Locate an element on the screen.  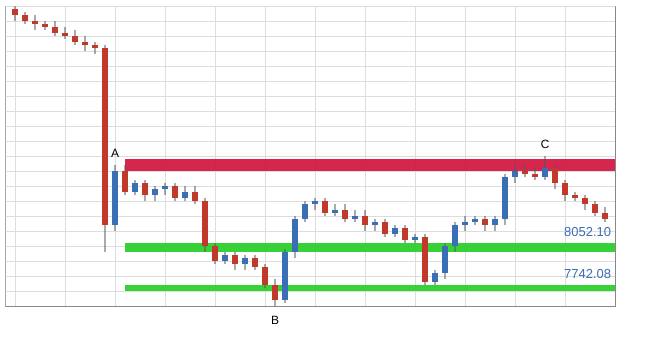
band-label: 8052.10 is located at coordinates (587, 231).